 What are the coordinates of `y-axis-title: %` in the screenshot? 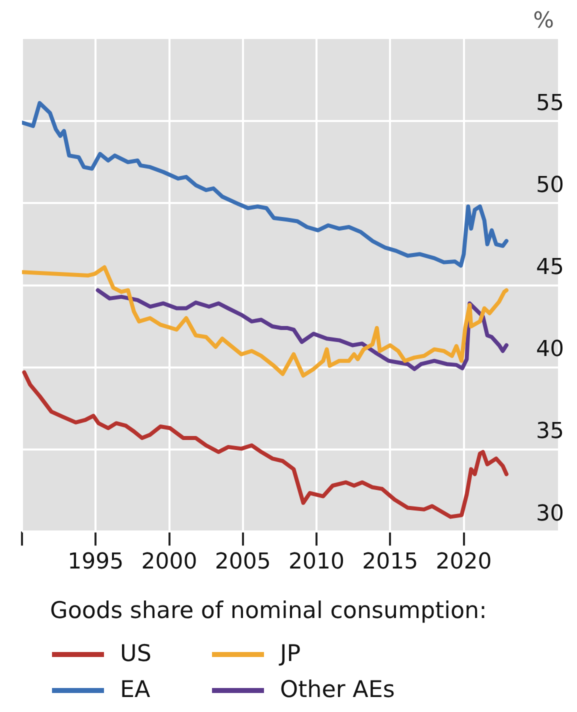 It's located at (543, 21).